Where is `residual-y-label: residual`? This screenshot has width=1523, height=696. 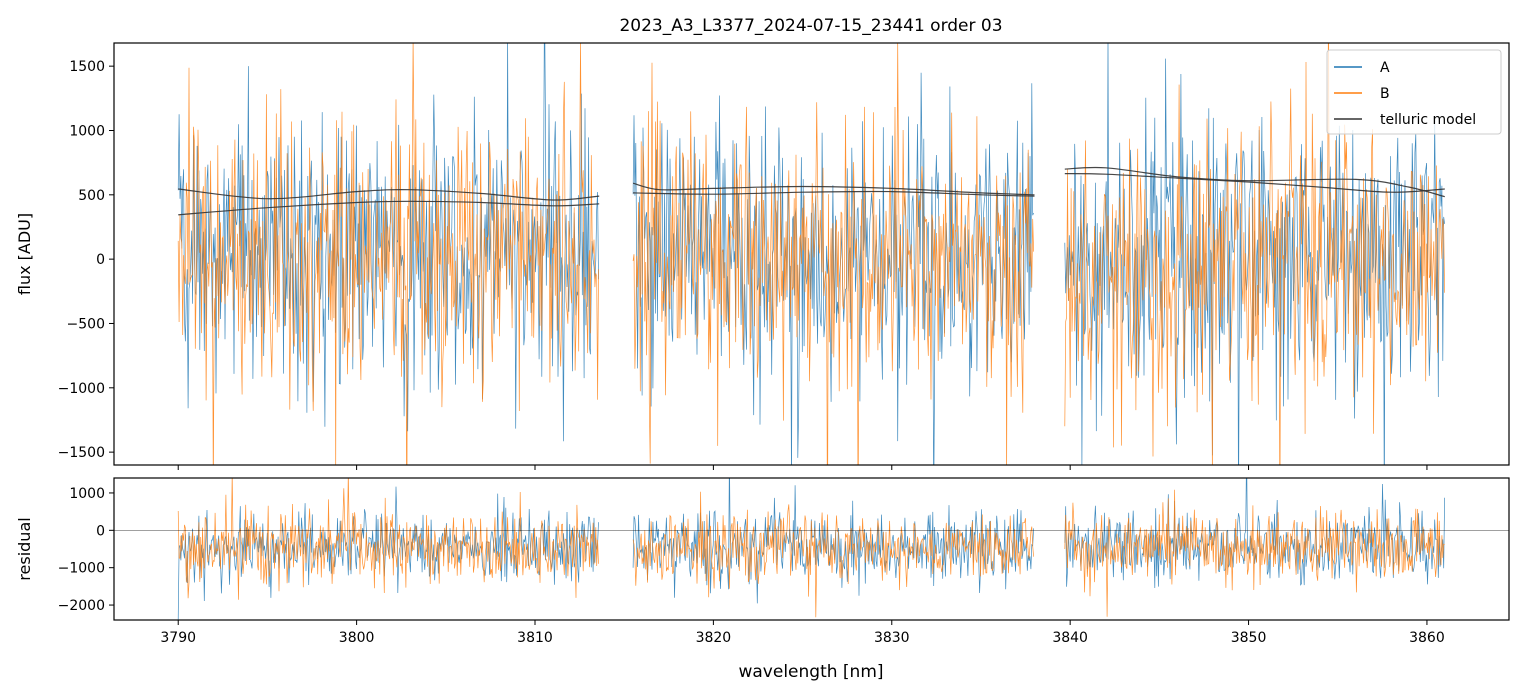
residual-y-label: residual is located at coordinates (24, 548).